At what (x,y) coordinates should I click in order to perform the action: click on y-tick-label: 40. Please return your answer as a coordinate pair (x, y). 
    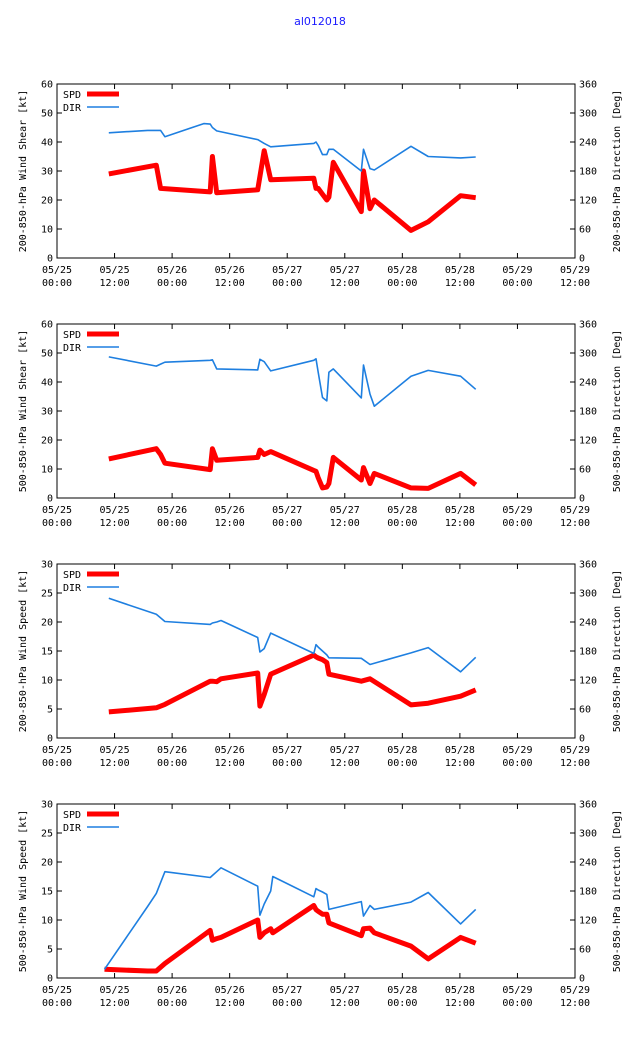
    Looking at the image, I should click on (47, 143).